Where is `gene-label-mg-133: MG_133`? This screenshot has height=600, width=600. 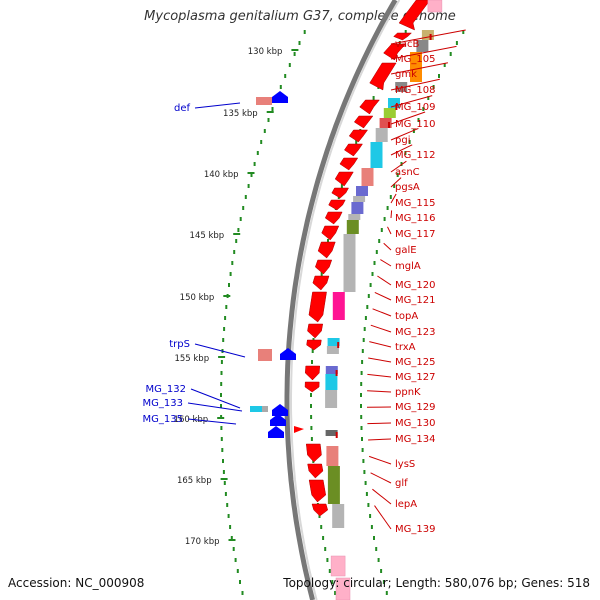
gene-label-mg-133: MG_133 is located at coordinates (163, 403).